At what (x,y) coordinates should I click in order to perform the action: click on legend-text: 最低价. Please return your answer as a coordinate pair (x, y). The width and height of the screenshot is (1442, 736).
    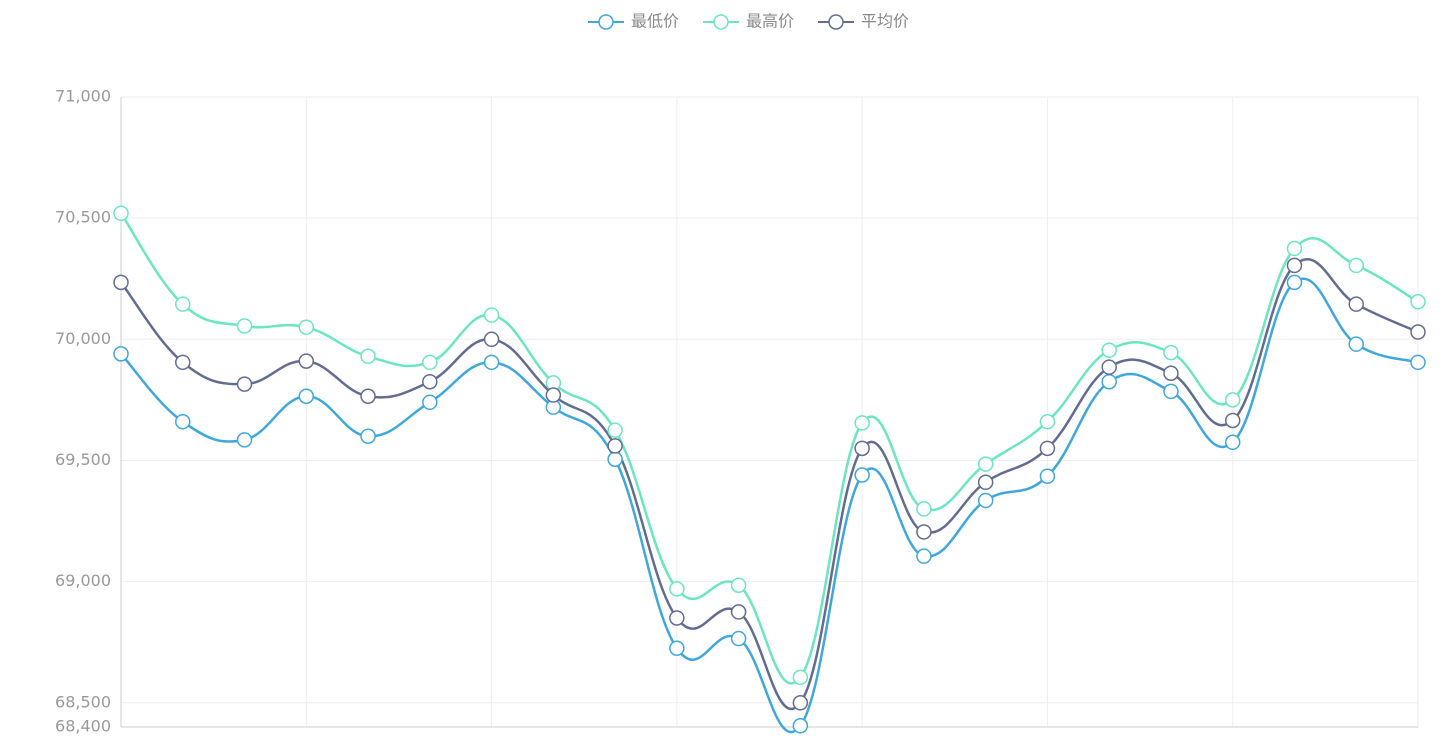
    Looking at the image, I should click on (655, 21).